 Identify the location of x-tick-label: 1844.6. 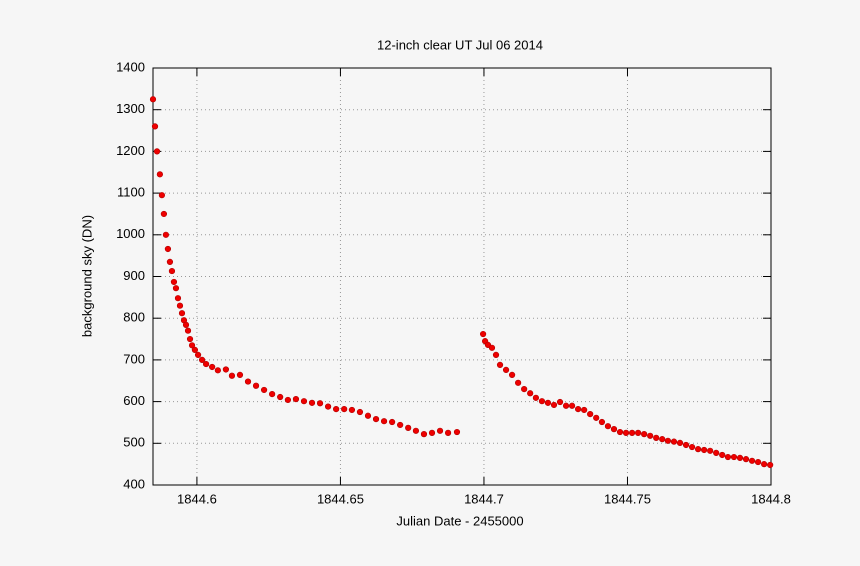
(197, 498).